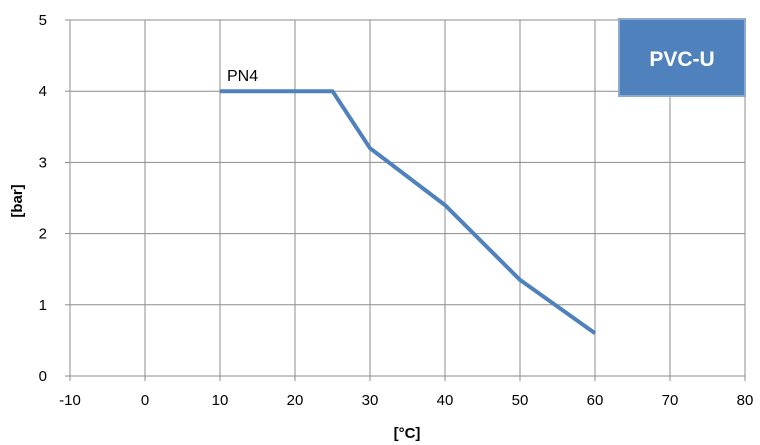 The width and height of the screenshot is (760, 445). Describe the element at coordinates (295, 400) in the screenshot. I see `x-tick-label: 20` at that location.